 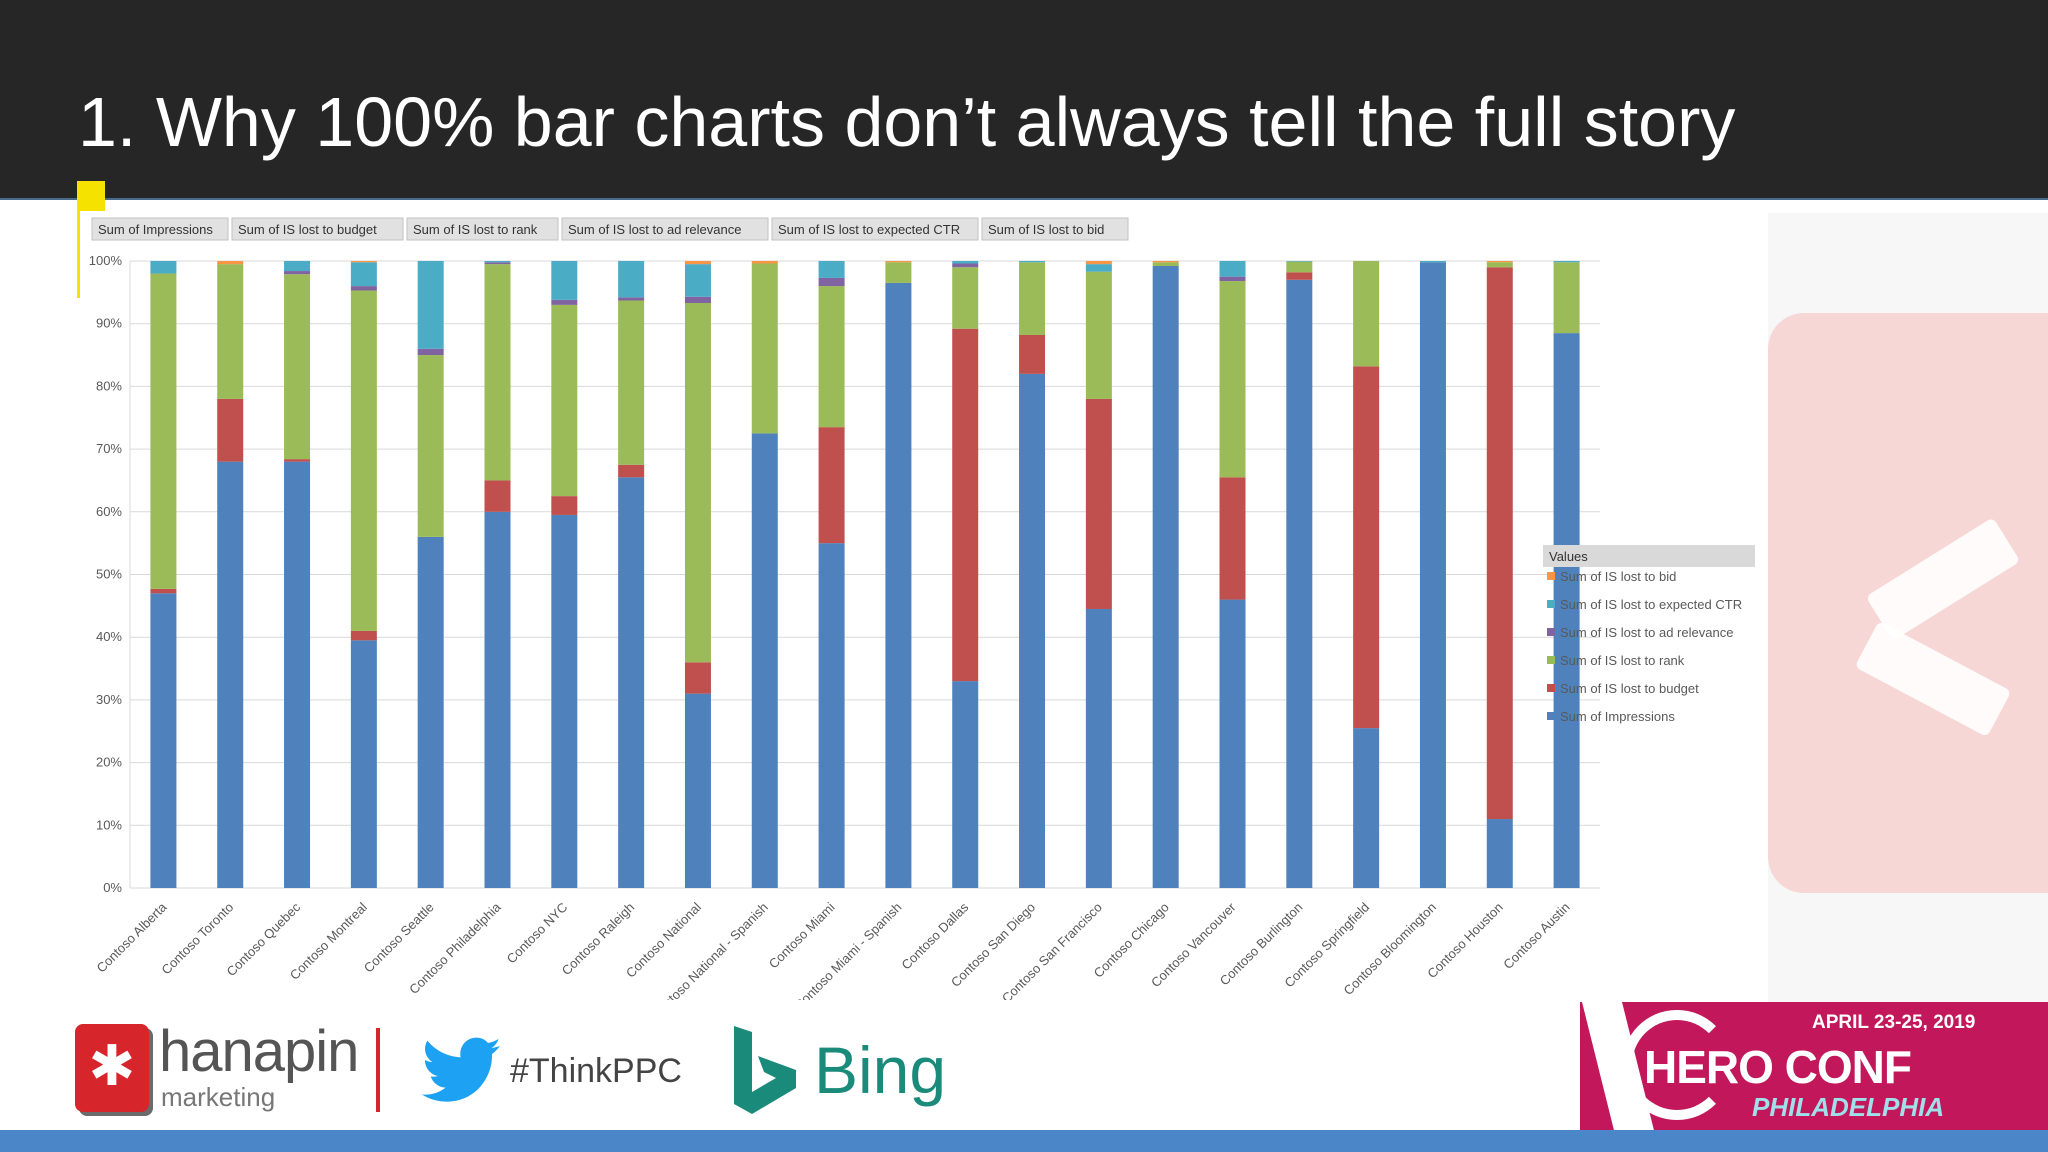 I want to click on legend-title: Values, so click(x=1568, y=556).